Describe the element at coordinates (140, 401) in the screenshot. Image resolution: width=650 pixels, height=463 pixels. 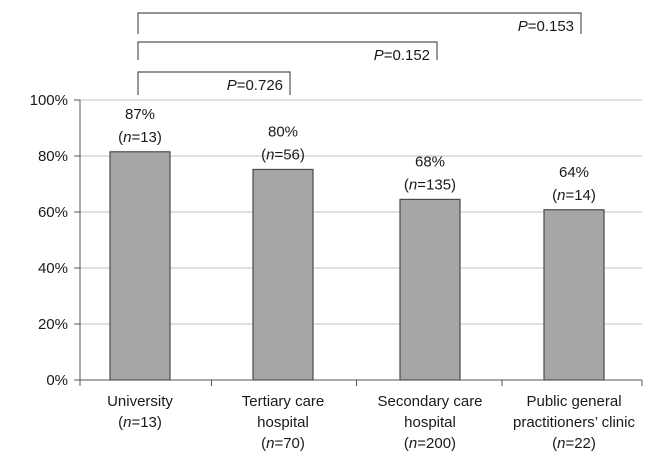
I see `x-category-label: University` at that location.